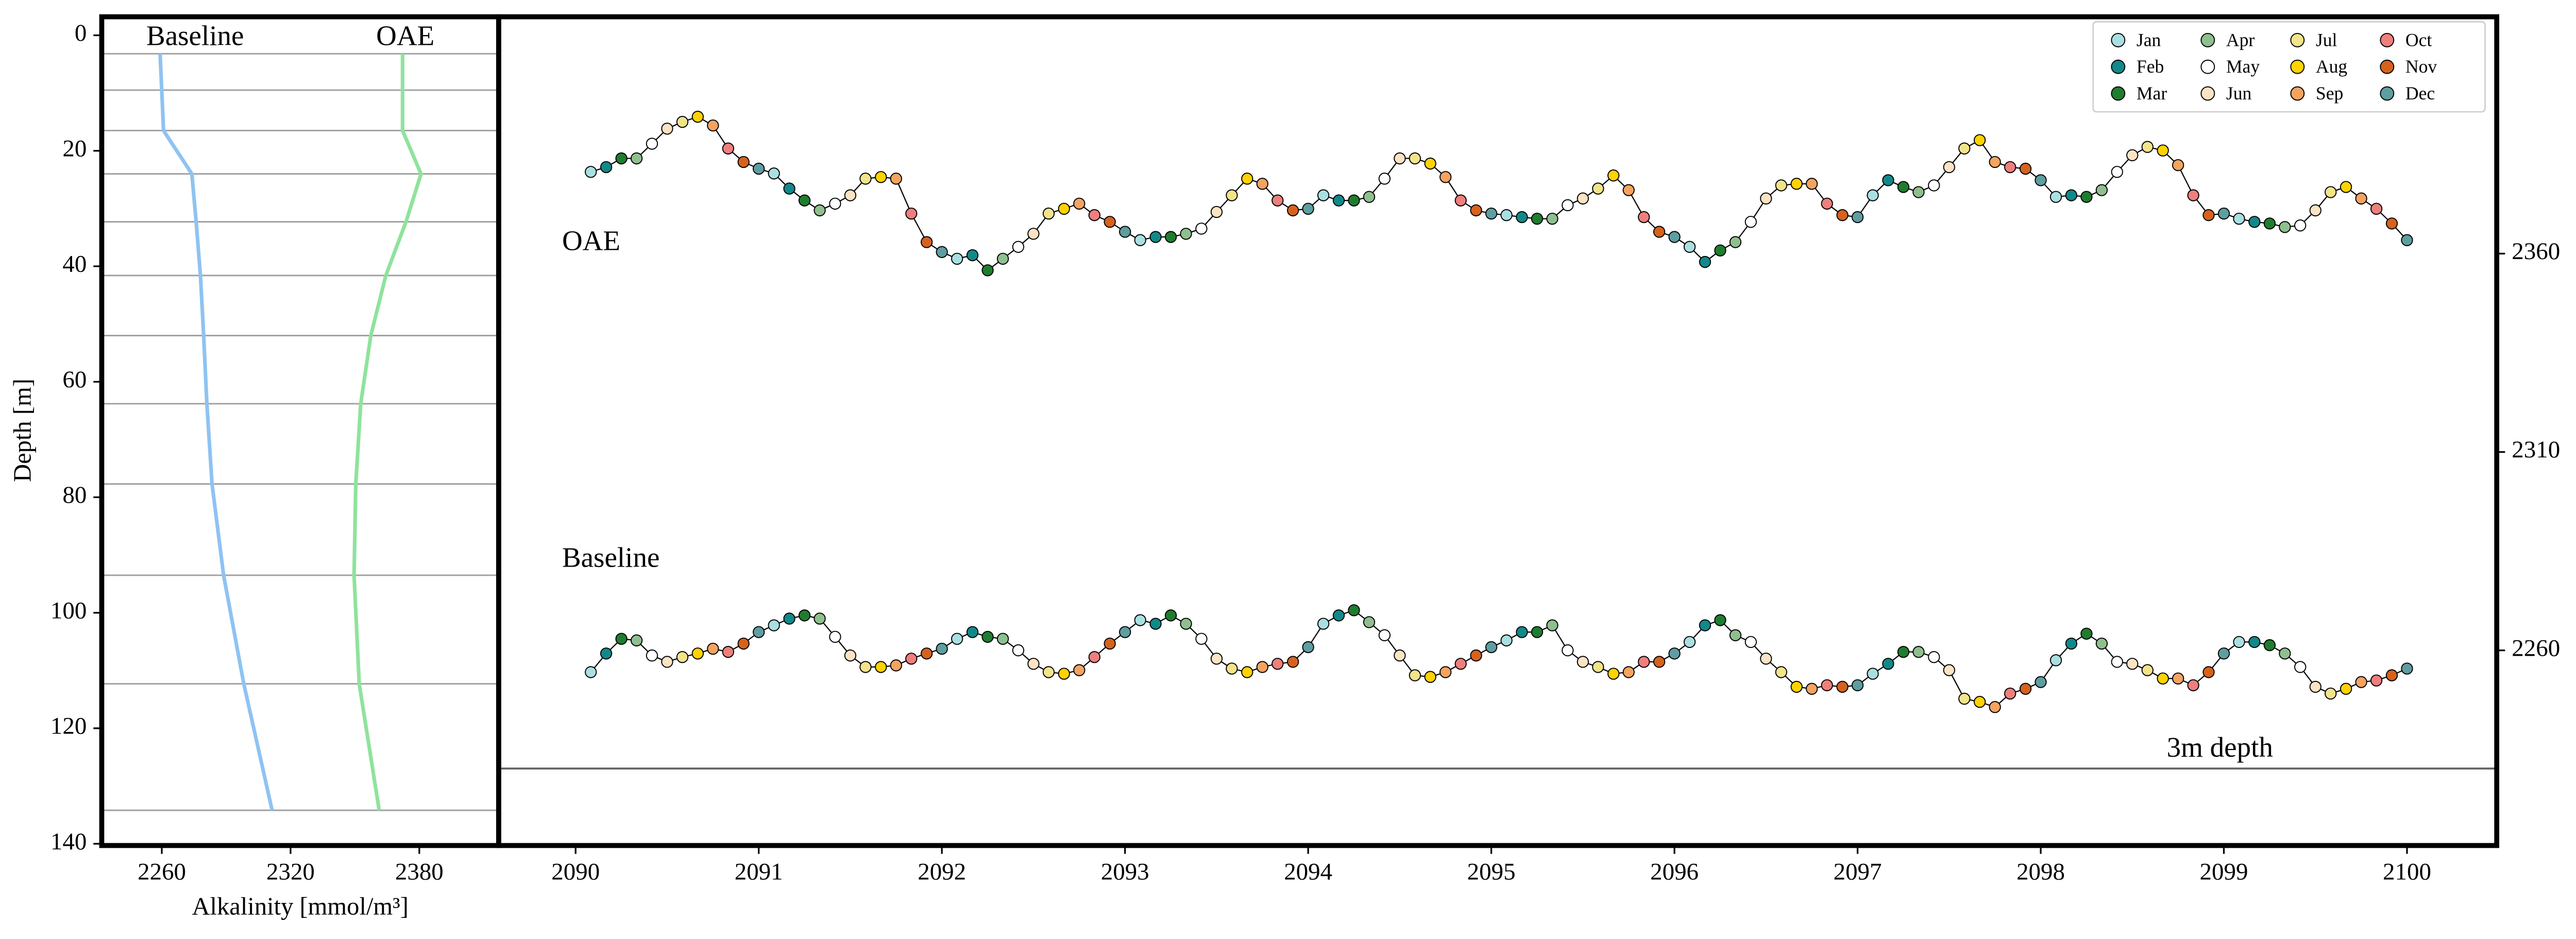  What do you see at coordinates (68, 726) in the screenshot?
I see `y-tick-label: 120` at bounding box center [68, 726].